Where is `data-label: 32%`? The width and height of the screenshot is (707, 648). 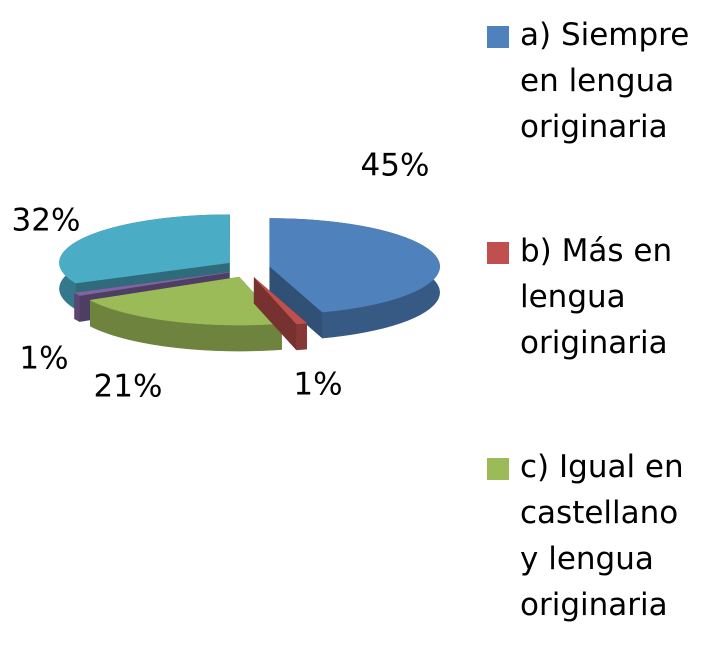 data-label: 32% is located at coordinates (46, 221).